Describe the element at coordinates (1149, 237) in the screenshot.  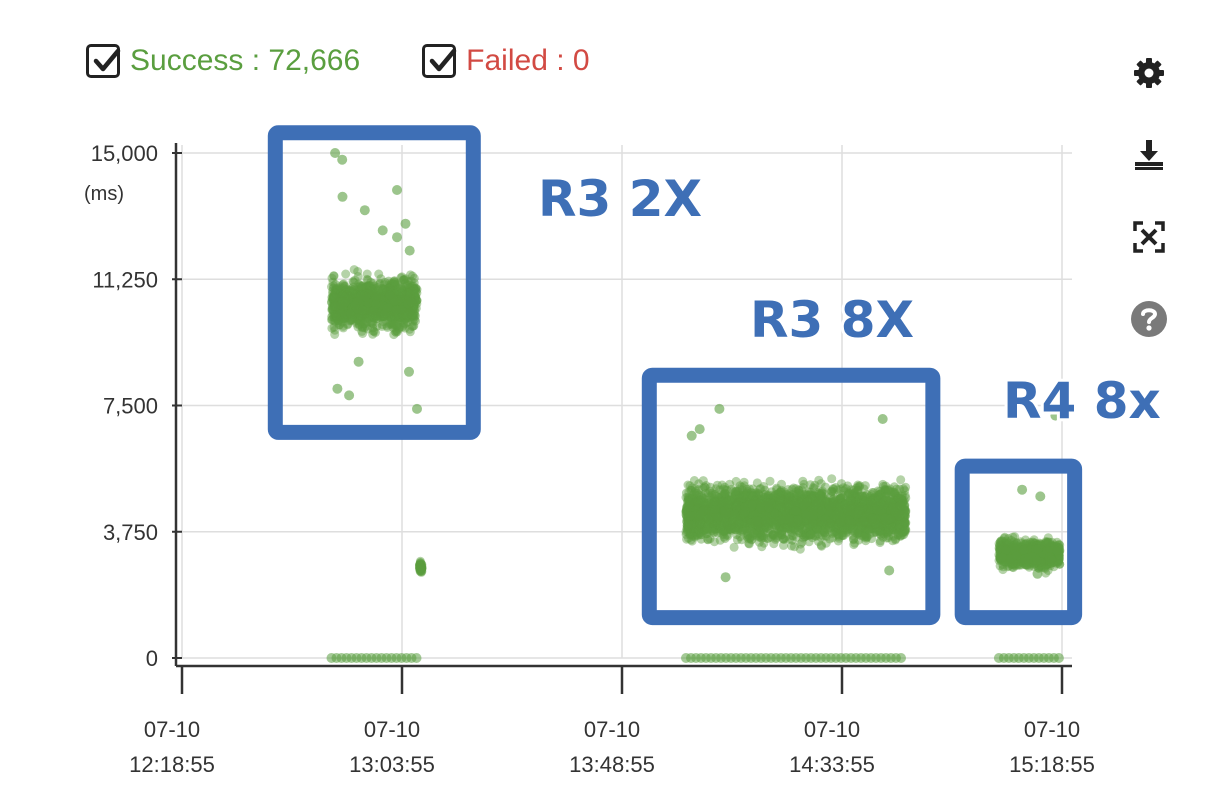
I see `fullscreen-button` at that location.